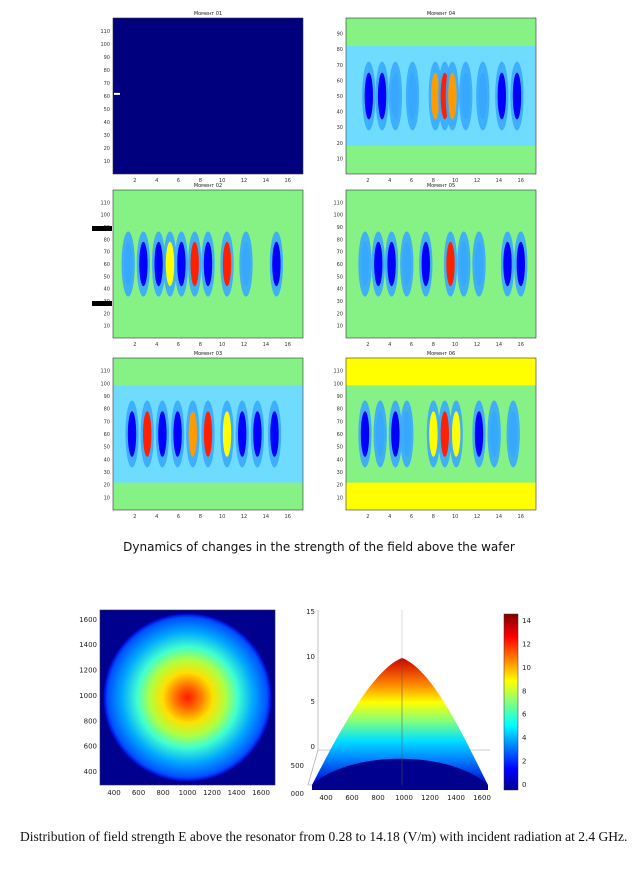 The image size is (638, 873). I want to click on colorbar-tick: 14, so click(526, 621).